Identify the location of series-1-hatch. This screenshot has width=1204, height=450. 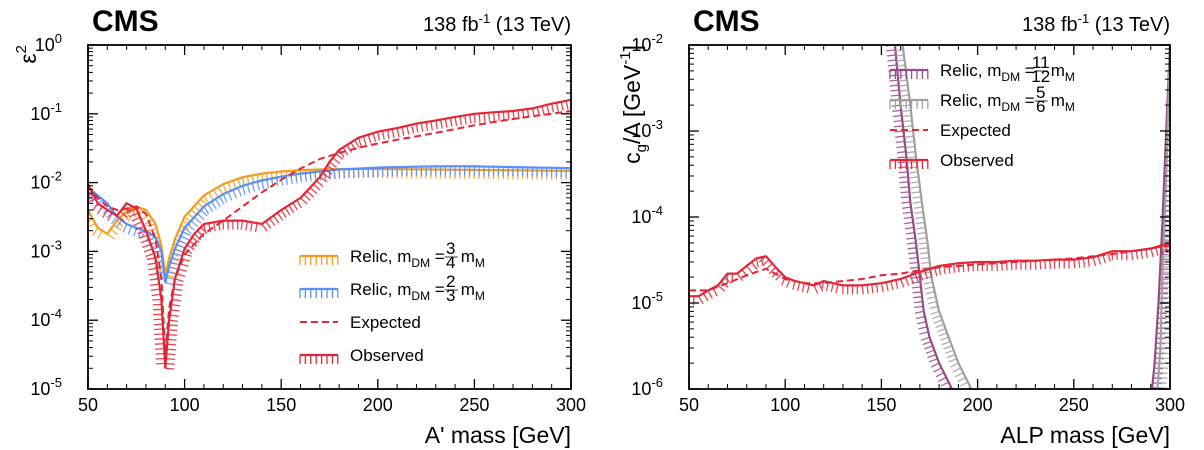
(327, 226).